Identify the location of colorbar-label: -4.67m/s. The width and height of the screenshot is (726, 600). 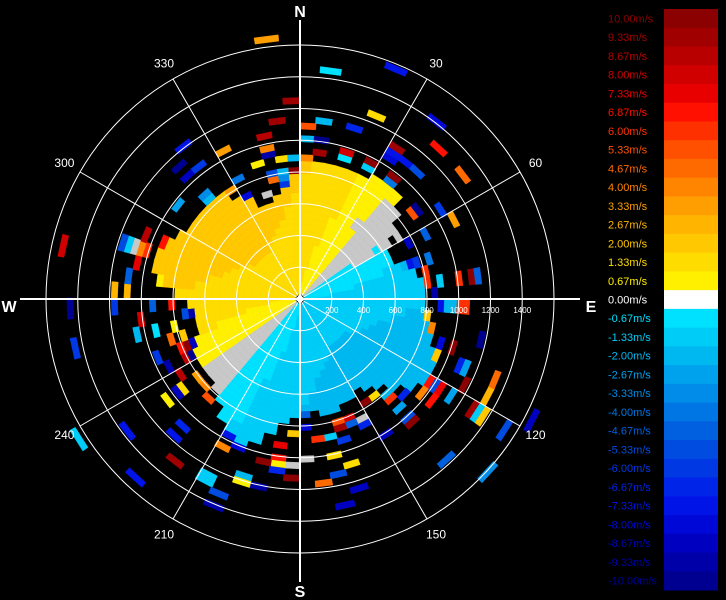
(629, 432).